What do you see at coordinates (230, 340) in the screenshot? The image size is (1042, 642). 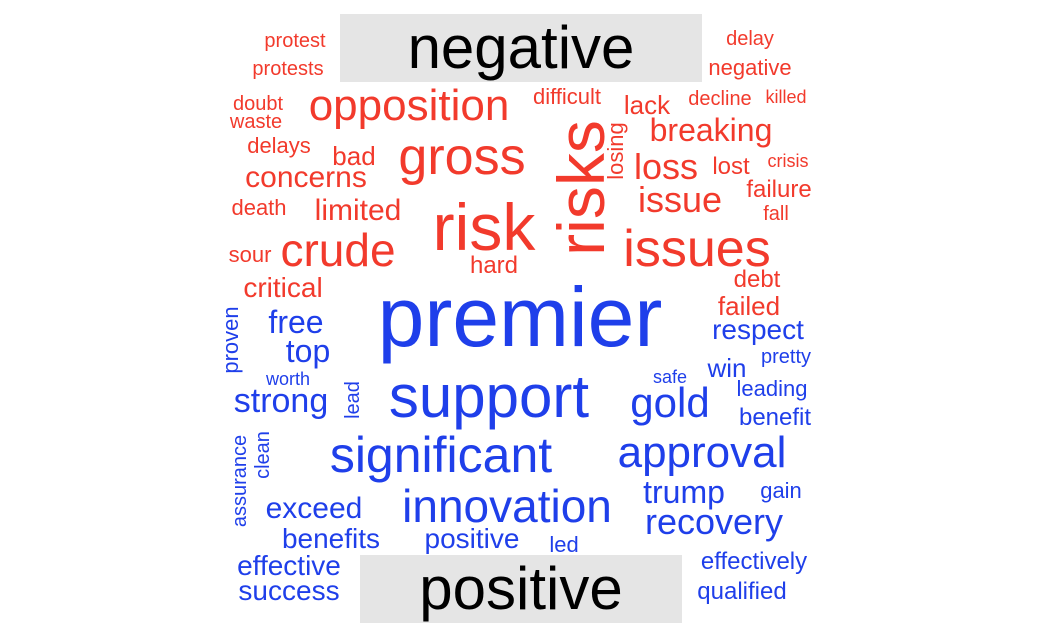 I see `word: proven` at bounding box center [230, 340].